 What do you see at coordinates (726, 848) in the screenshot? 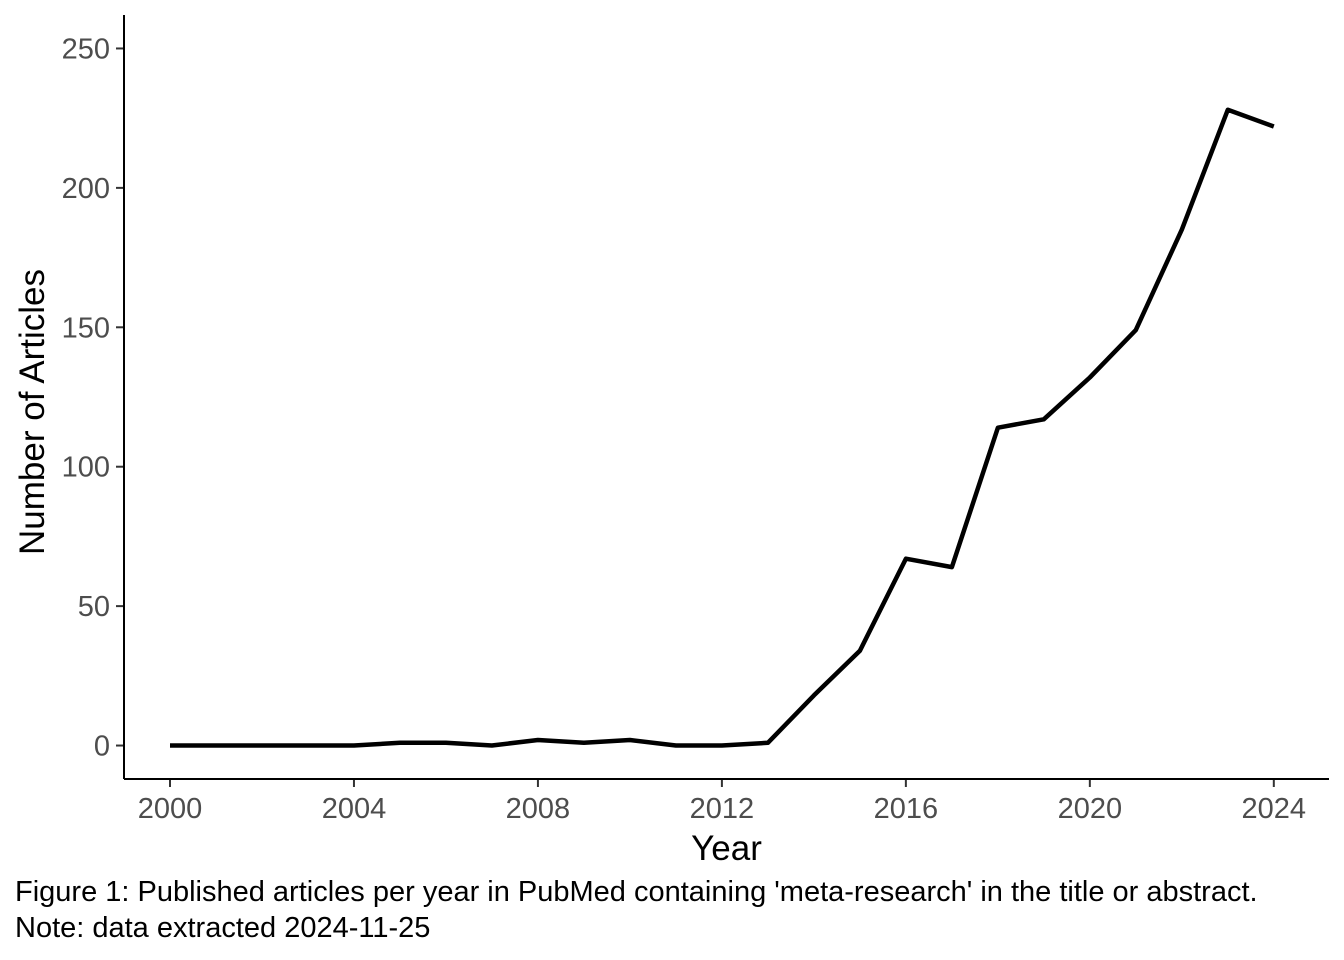
I see `x-axis-title: Year` at bounding box center [726, 848].